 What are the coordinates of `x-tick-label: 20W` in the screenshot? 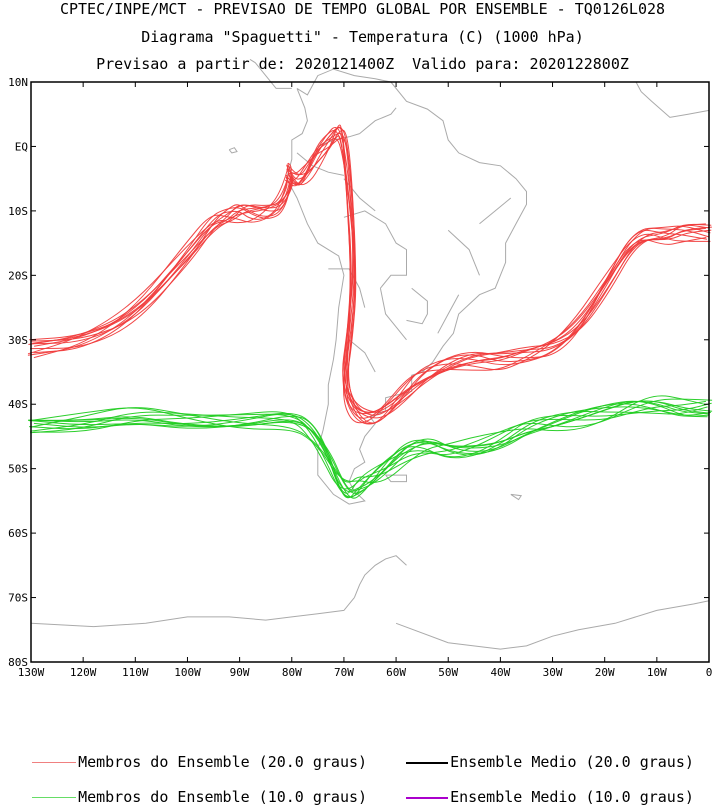 It's located at (605, 672).